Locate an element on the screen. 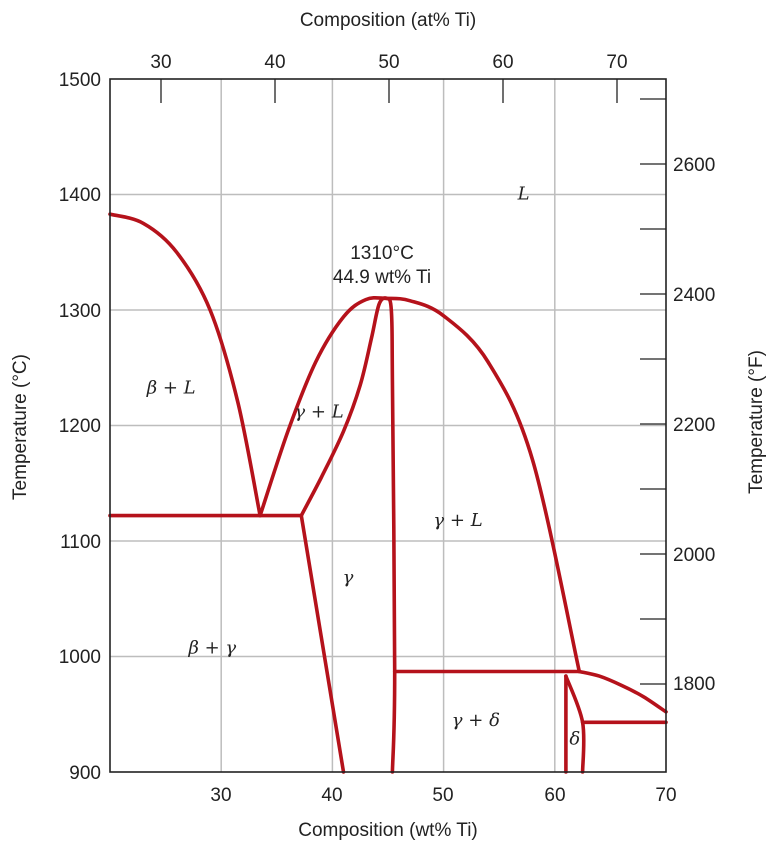  tick-label-y-left: 900 is located at coordinates (85, 773).